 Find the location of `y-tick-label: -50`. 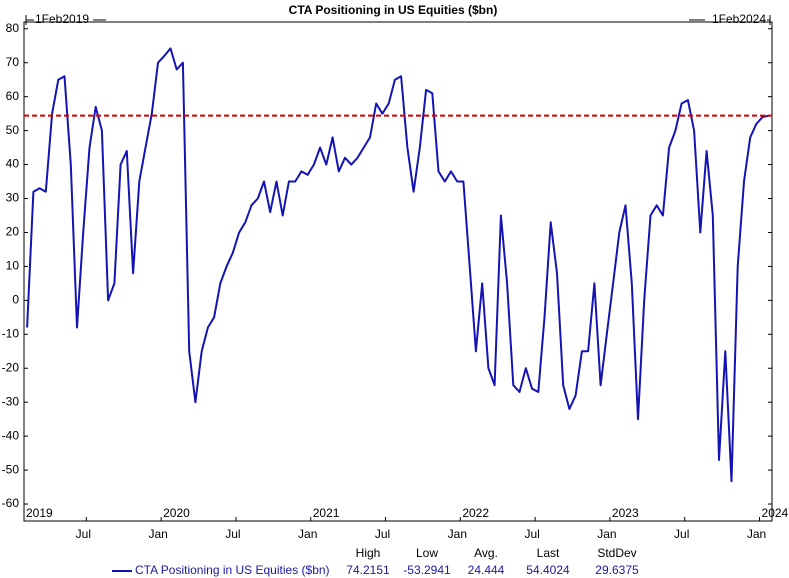

y-tick-label: -50 is located at coordinates (11, 469).